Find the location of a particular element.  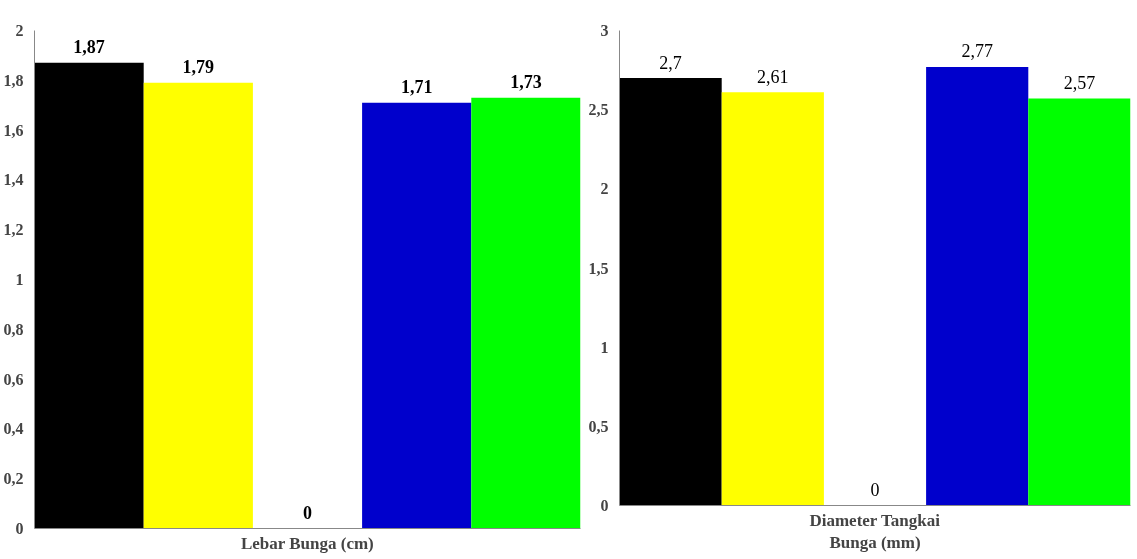

data-label: 2,7 is located at coordinates (670, 62).